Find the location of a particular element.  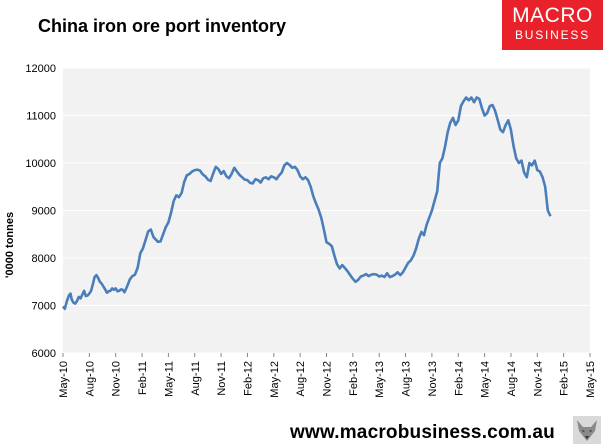

wolf-logo-icon is located at coordinates (587, 430).